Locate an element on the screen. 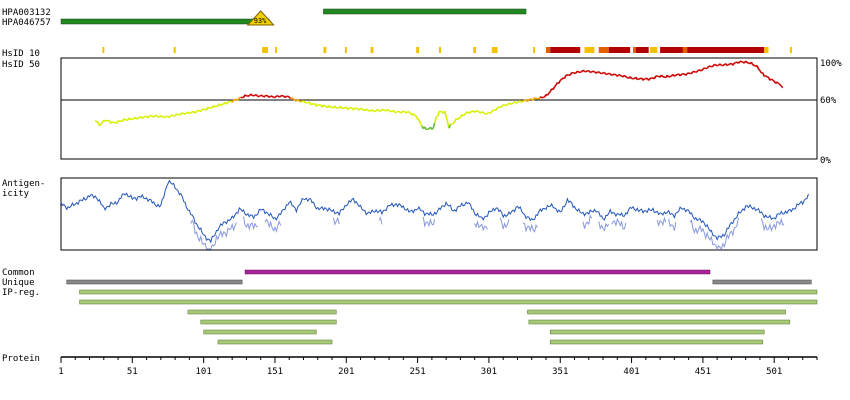 This screenshot has height=400, width=850. protein-axis-tick-label: 401 is located at coordinates (631, 372).